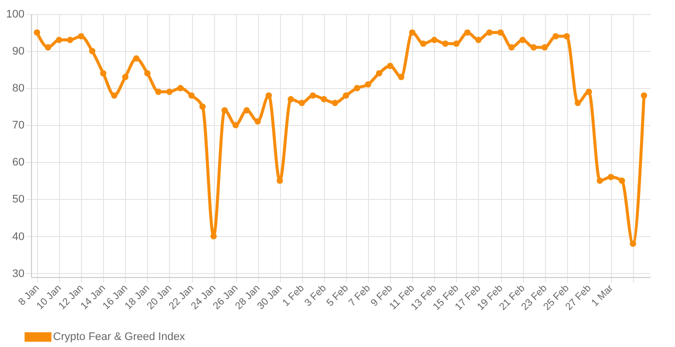 This screenshot has width=675, height=347. I want to click on x-tick-label: 1 Mar, so click(603, 295).